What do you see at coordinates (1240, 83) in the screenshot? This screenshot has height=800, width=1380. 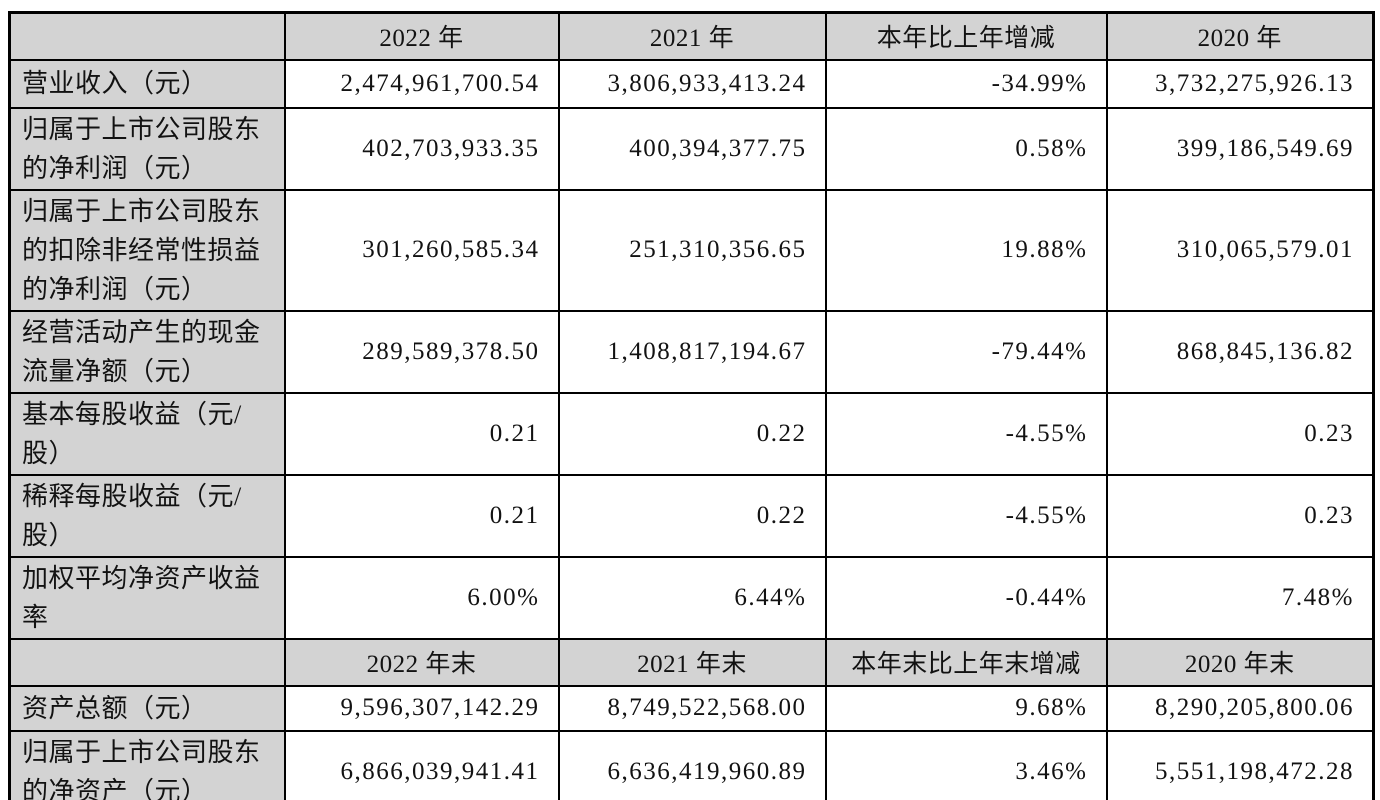 I see `value-2020: 3,732,275,926.13` at bounding box center [1240, 83].